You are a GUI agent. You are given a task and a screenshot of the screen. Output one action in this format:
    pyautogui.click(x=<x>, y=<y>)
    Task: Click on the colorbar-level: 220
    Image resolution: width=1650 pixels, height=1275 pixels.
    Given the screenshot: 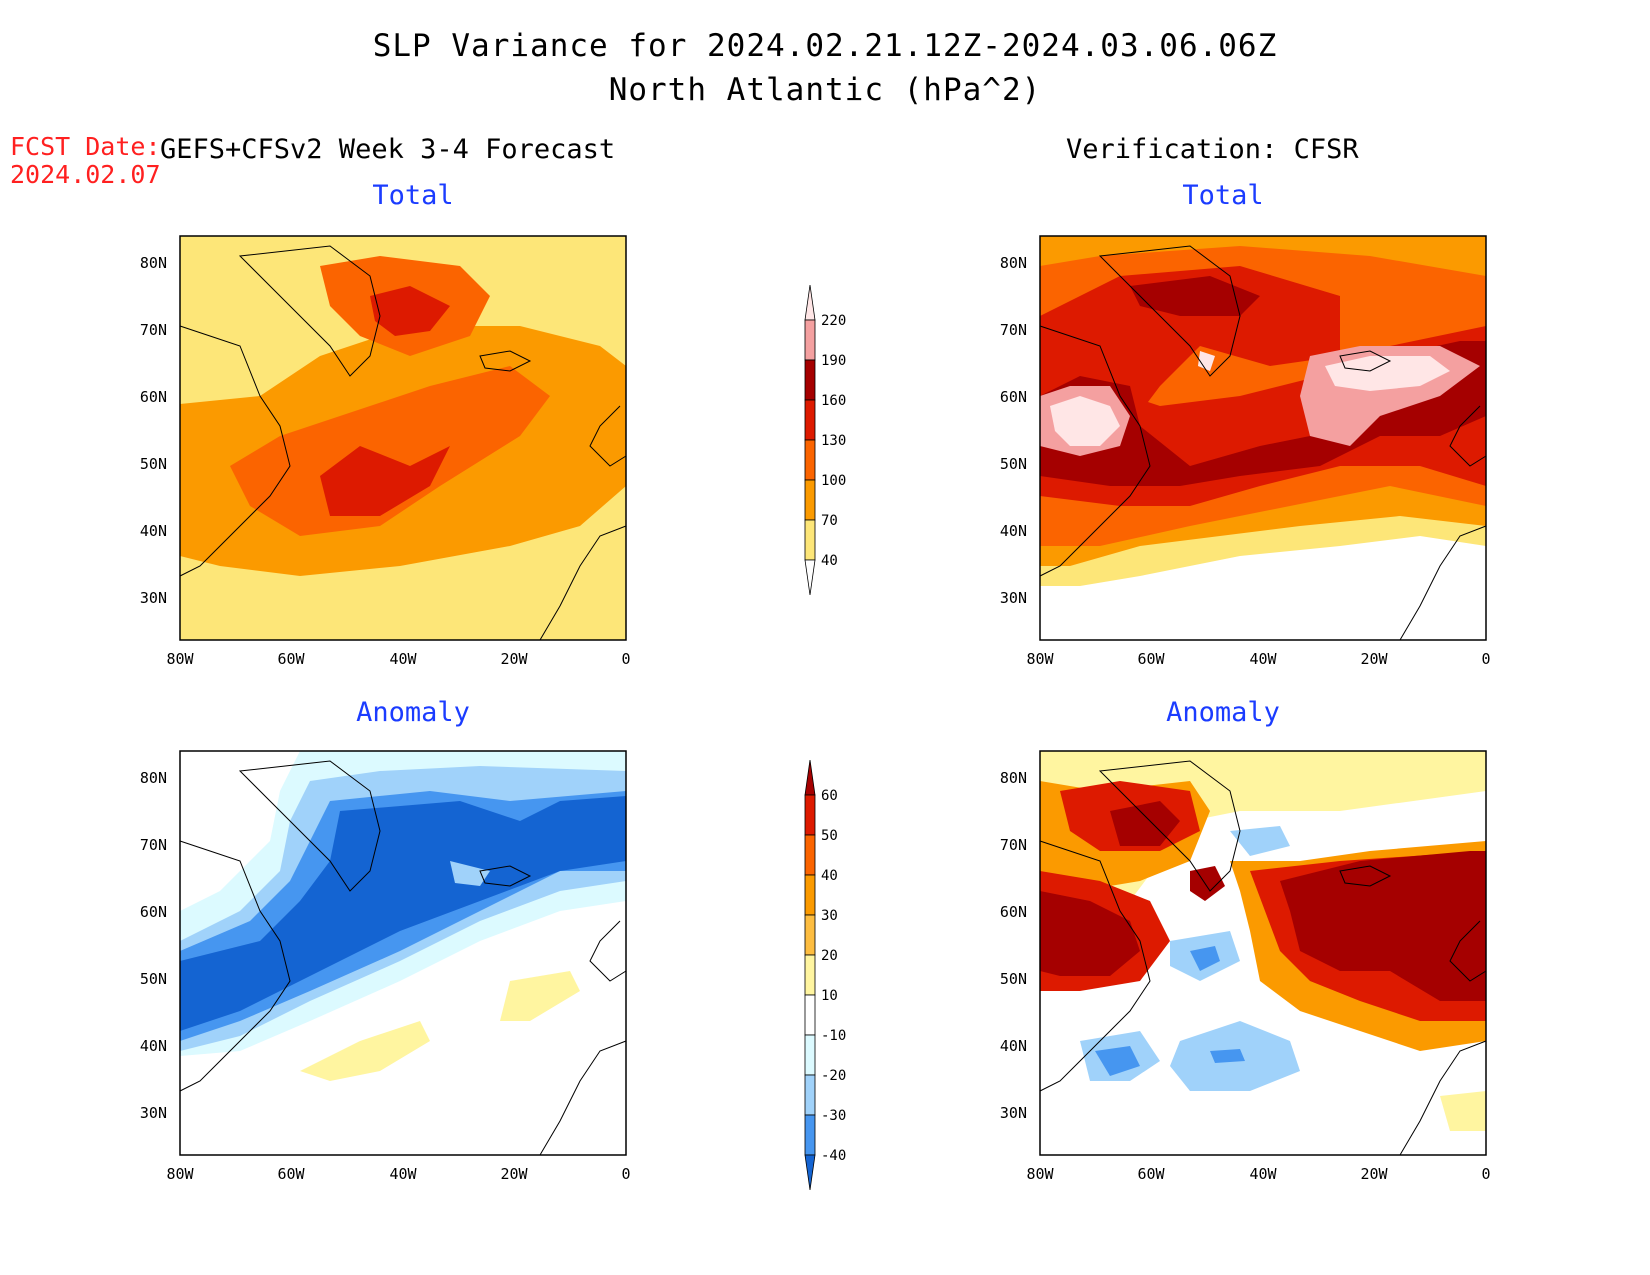 What is the action you would take?
    pyautogui.click(x=833, y=321)
    